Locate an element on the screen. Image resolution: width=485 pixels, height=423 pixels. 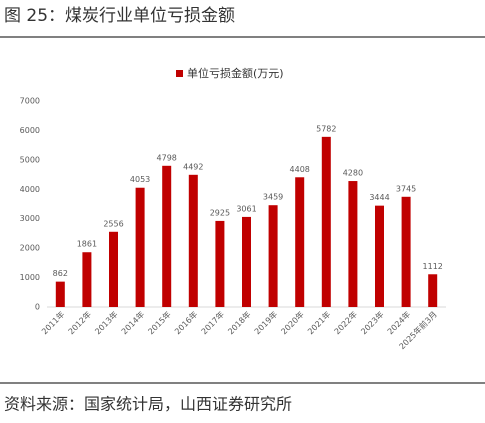
x-tick-label: 2011年 is located at coordinates (52, 322).